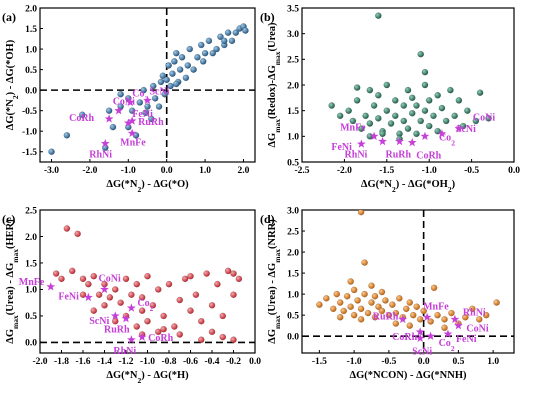 This screenshot has width=537, height=400. Describe the element at coordinates (293, 232) in the screenshot. I see `y-tick-label: 2.5` at that location.